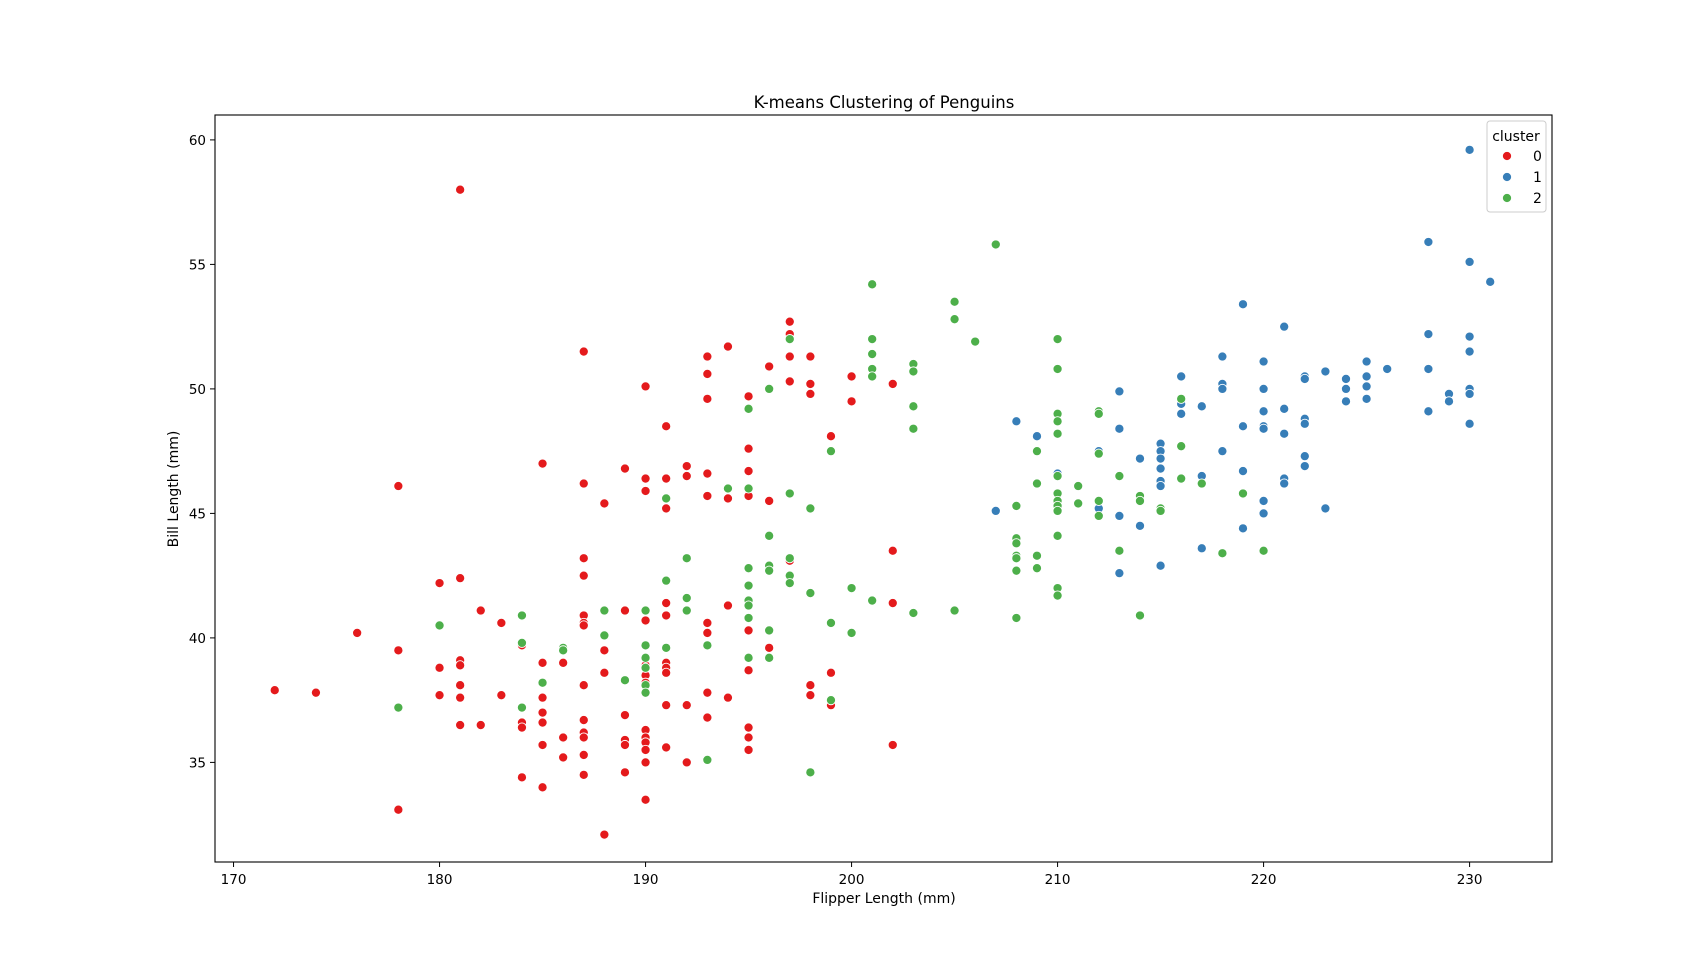 The width and height of the screenshot is (1706, 958). Describe the element at coordinates (197, 265) in the screenshot. I see `y-tick-label: 55` at that location.